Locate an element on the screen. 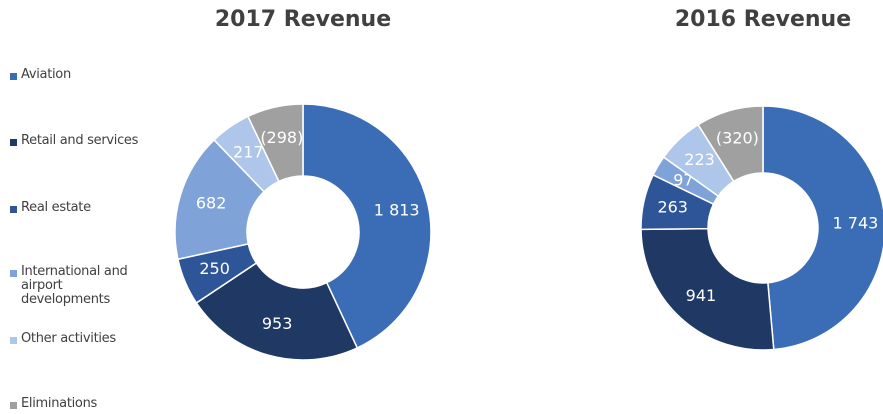 The width and height of the screenshot is (883, 414). legend-label: Retail and services is located at coordinates (80, 140).